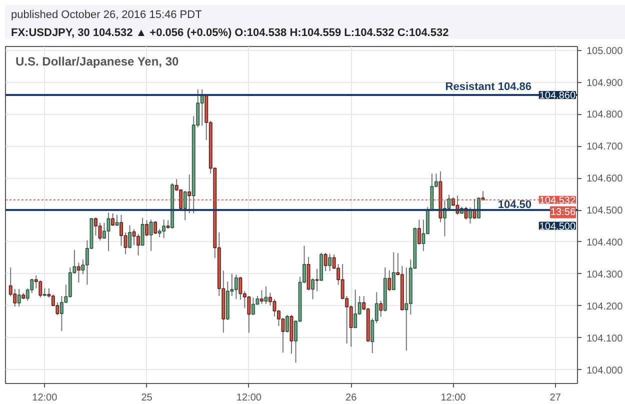 This screenshot has height=404, width=625. I want to click on annotation: 104.860, so click(557, 96).